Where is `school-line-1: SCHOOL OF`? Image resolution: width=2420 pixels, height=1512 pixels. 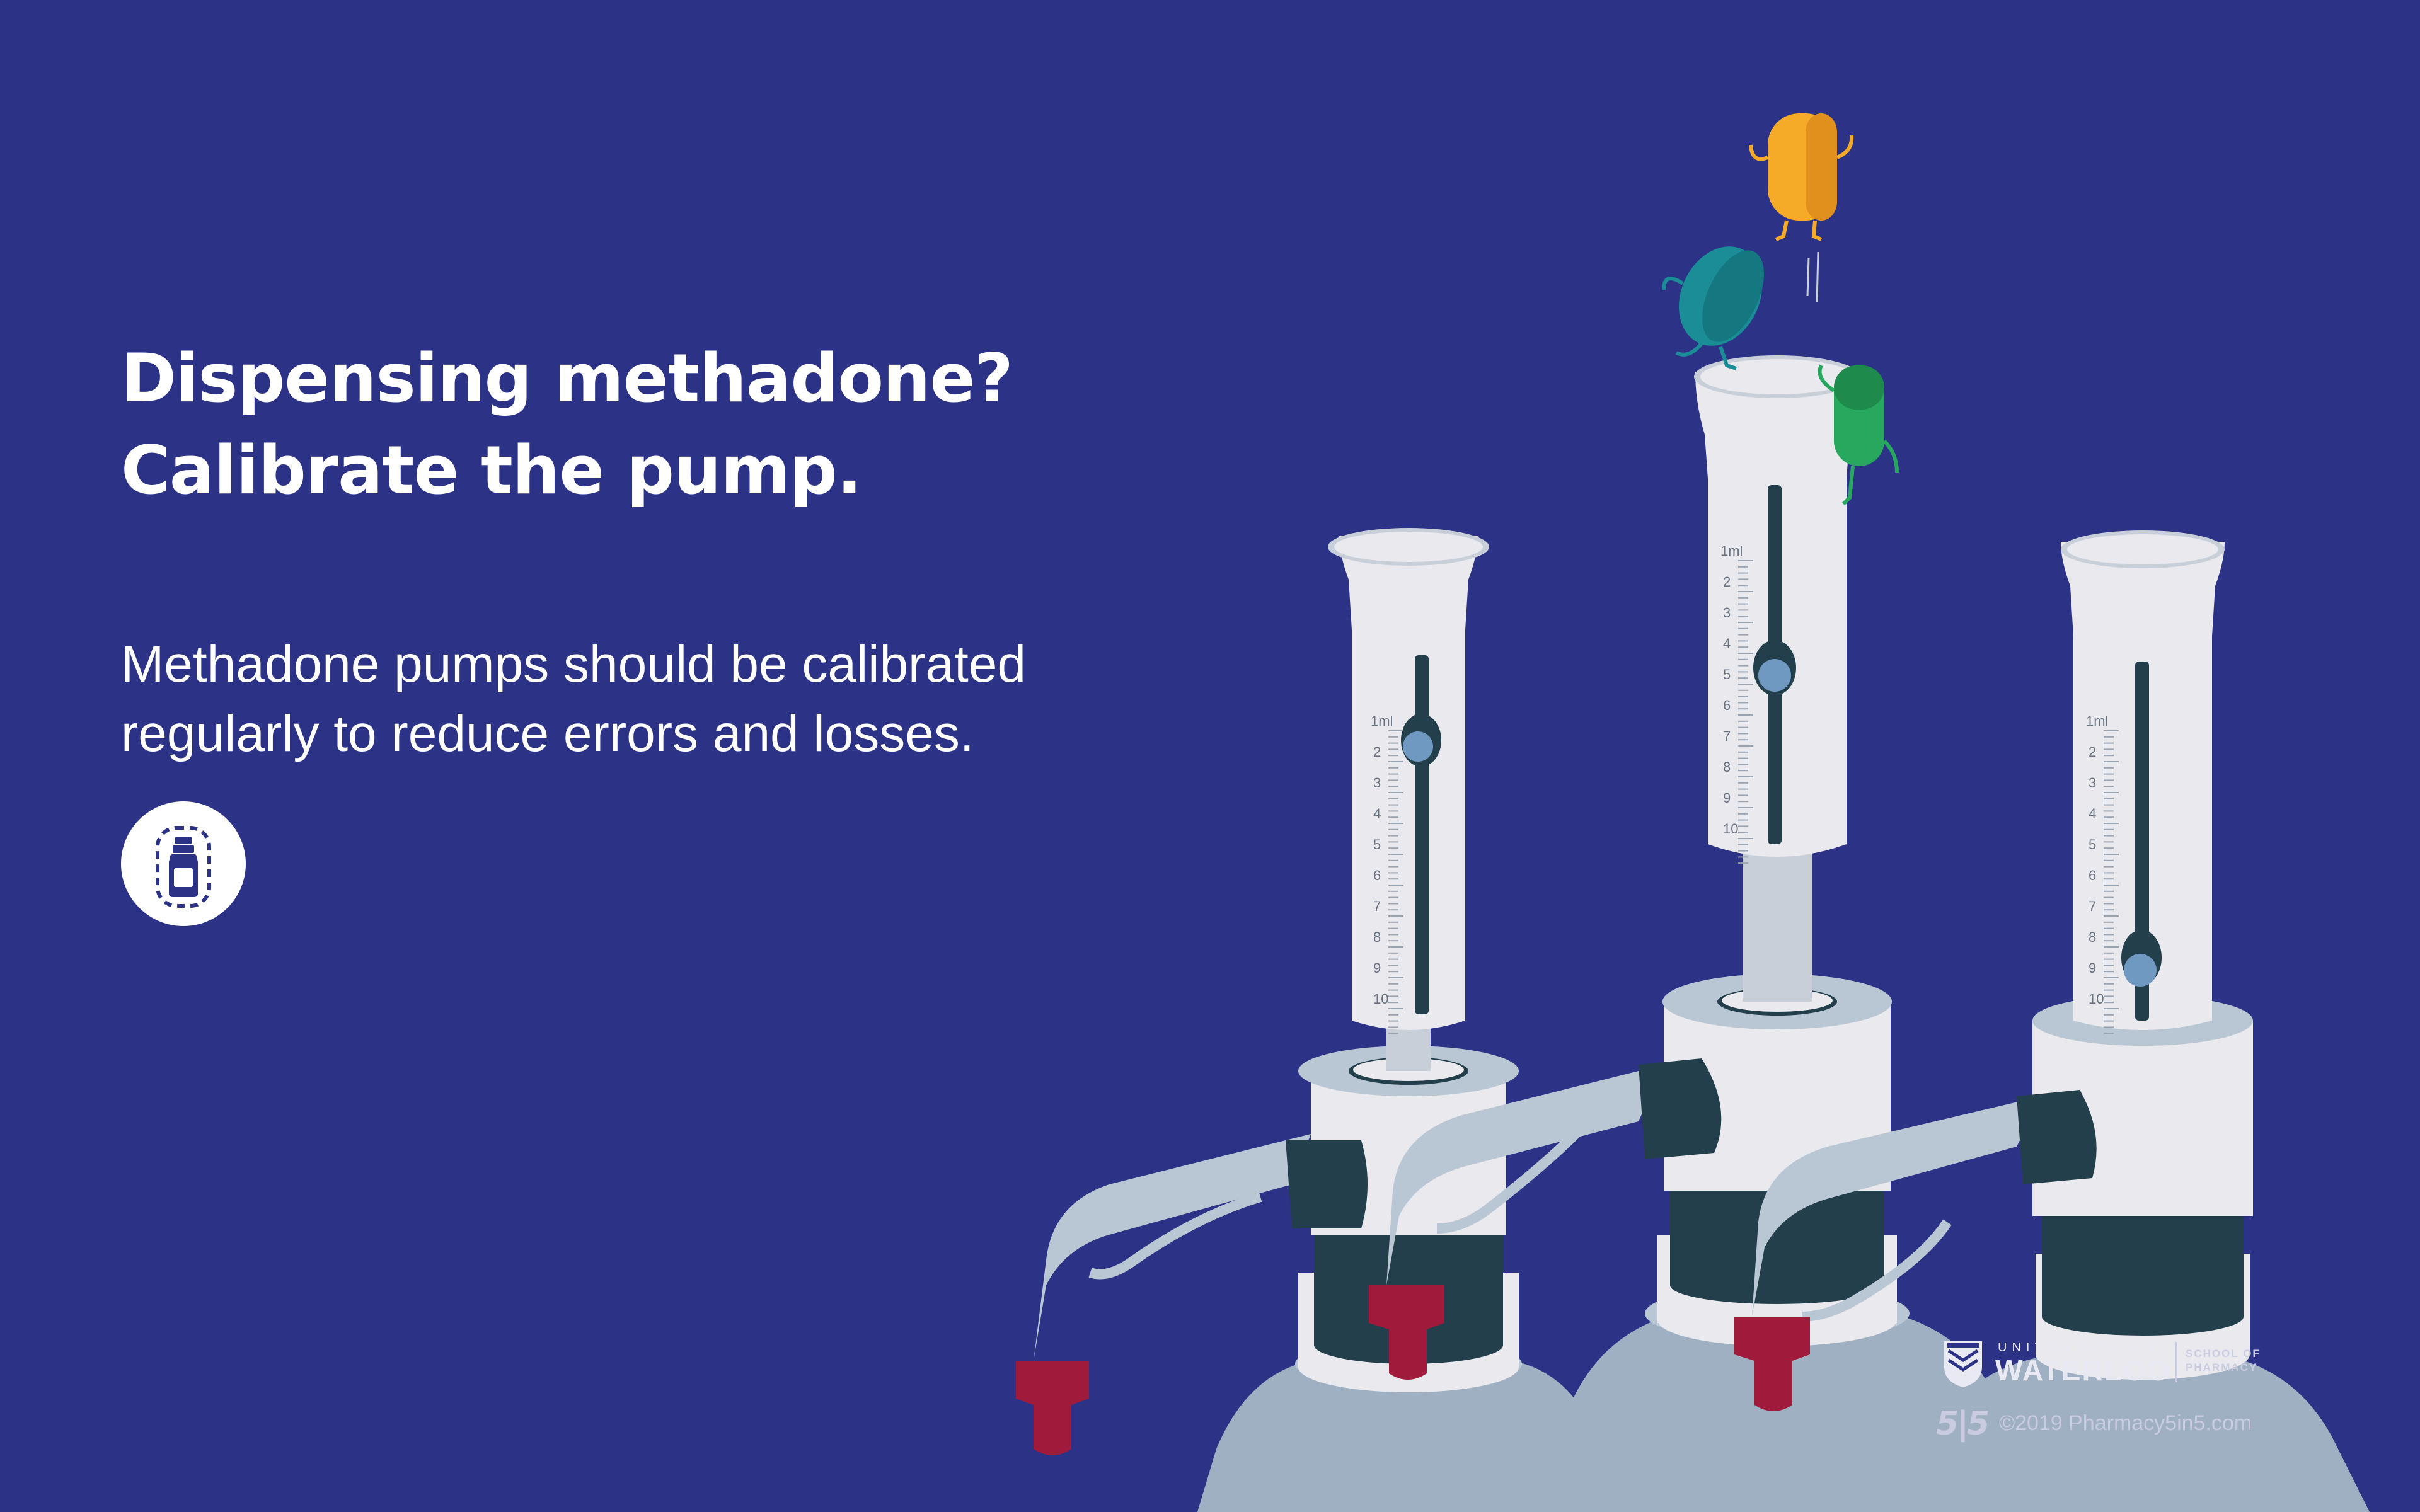 school-line-1: SCHOOL OF is located at coordinates (2223, 1354).